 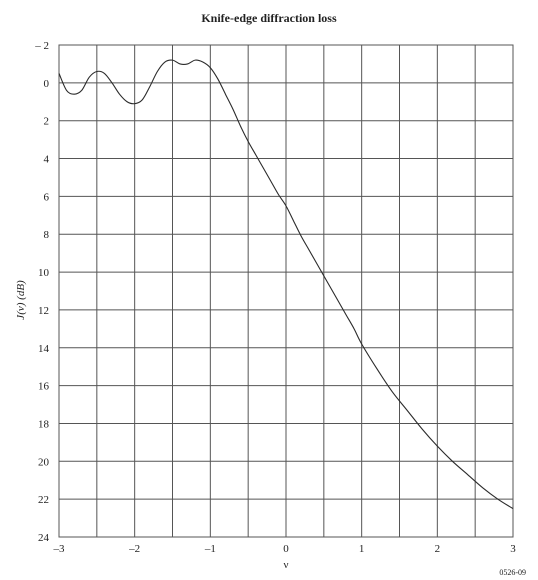 I want to click on y-tick-label: 14, so click(x=44, y=349).